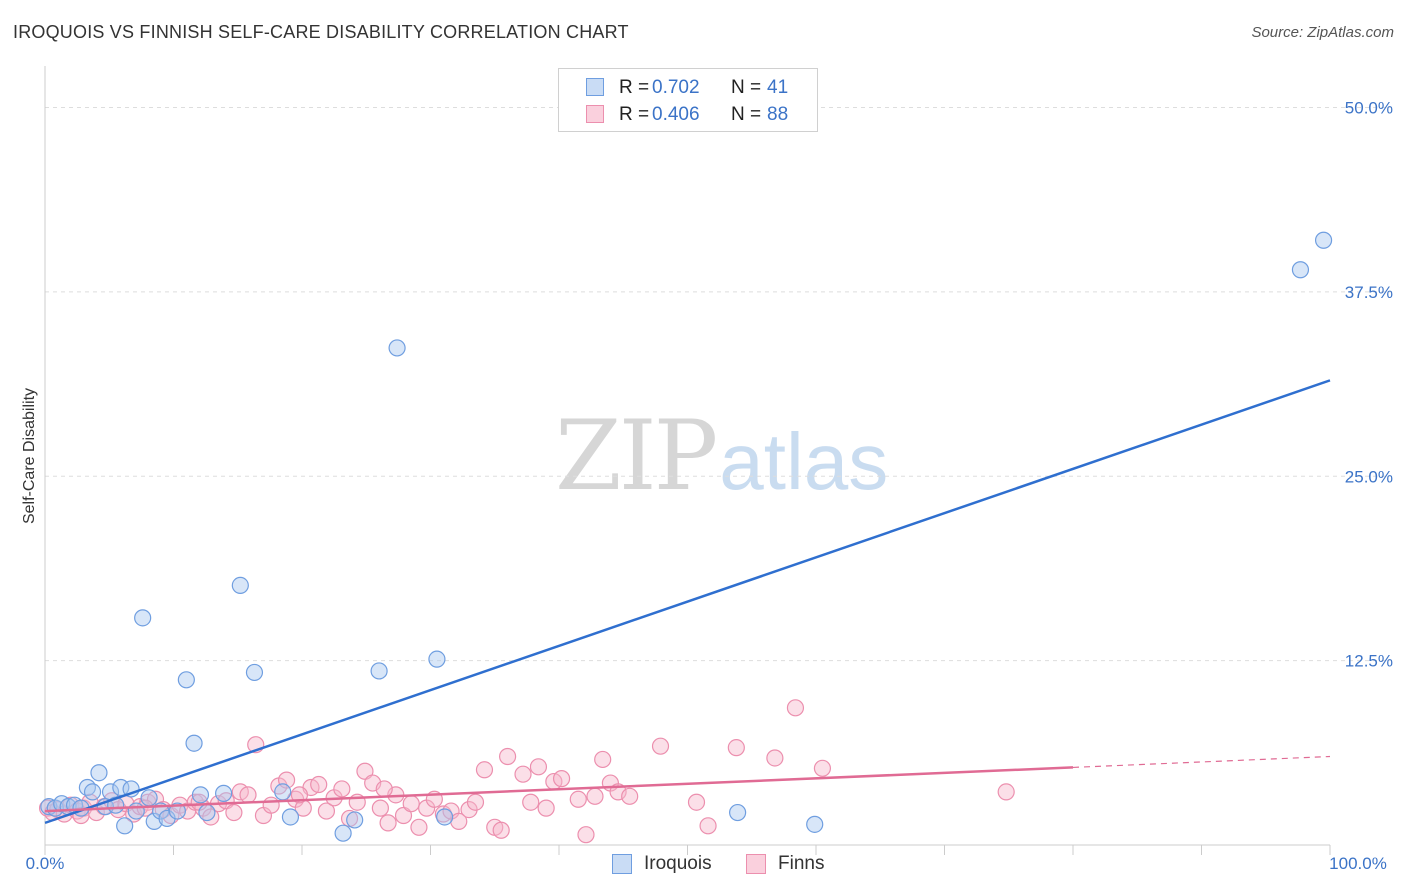  Describe the element at coordinates (1369, 661) in the screenshot. I see `y-tick-label: 12.5%` at that location.